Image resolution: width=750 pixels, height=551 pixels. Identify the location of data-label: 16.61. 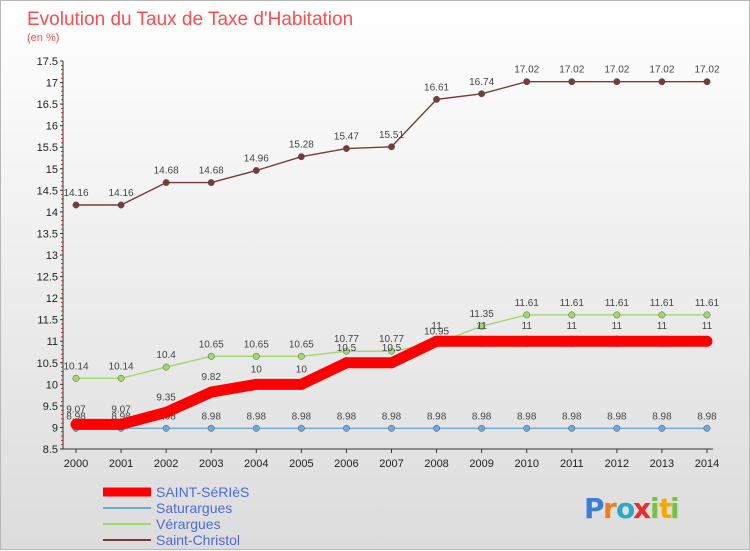
(436, 87).